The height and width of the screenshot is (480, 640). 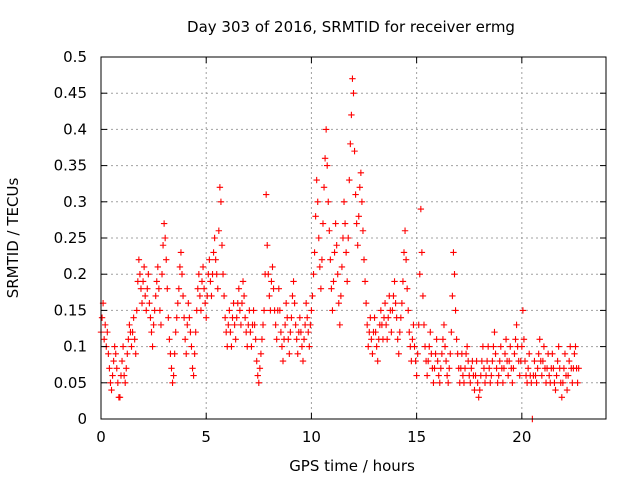 What do you see at coordinates (101, 437) in the screenshot?
I see `x-tick-label: 0` at bounding box center [101, 437].